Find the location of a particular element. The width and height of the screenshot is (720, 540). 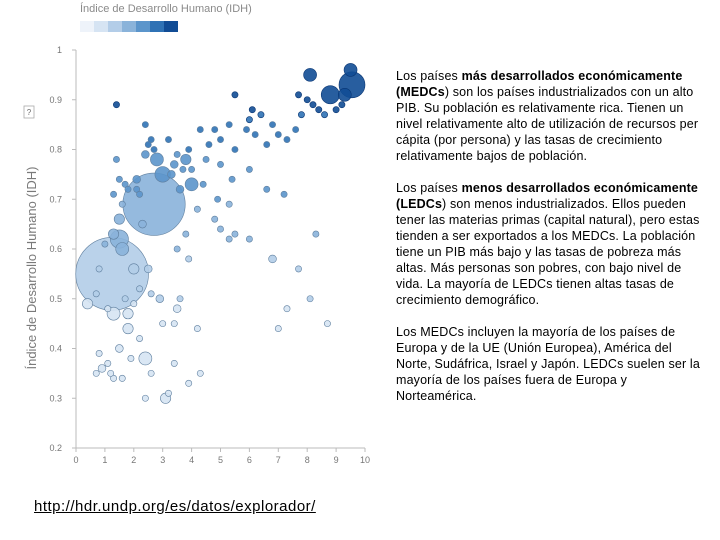

x-tick-label: 1 is located at coordinates (104, 460).